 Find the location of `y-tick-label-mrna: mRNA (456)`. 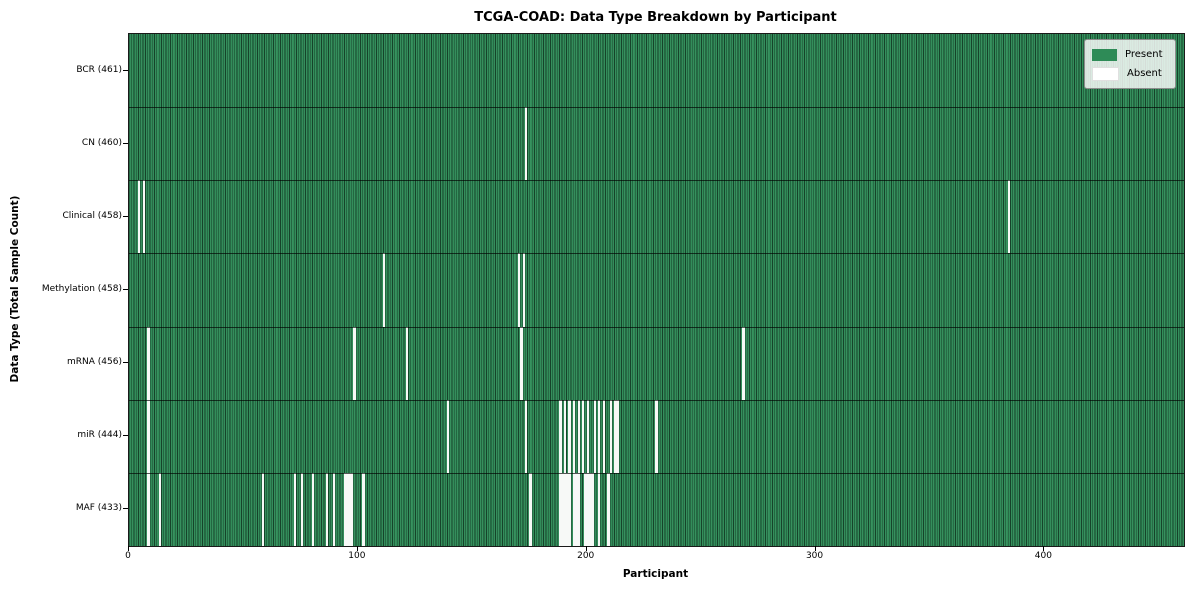

y-tick-label-mrna: mRNA (456) is located at coordinates (94, 362).